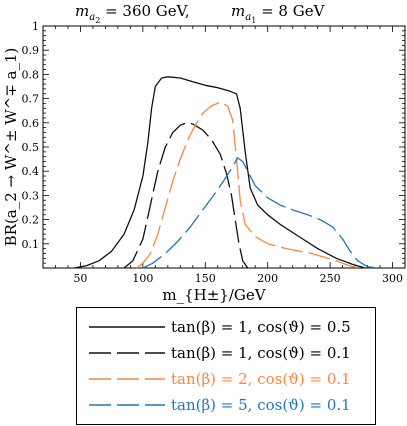 Image resolution: width=407 pixels, height=426 pixels. I want to click on legend-label-0: tan(β) = 1, cos(ϑ) = 0.5, so click(261, 327).